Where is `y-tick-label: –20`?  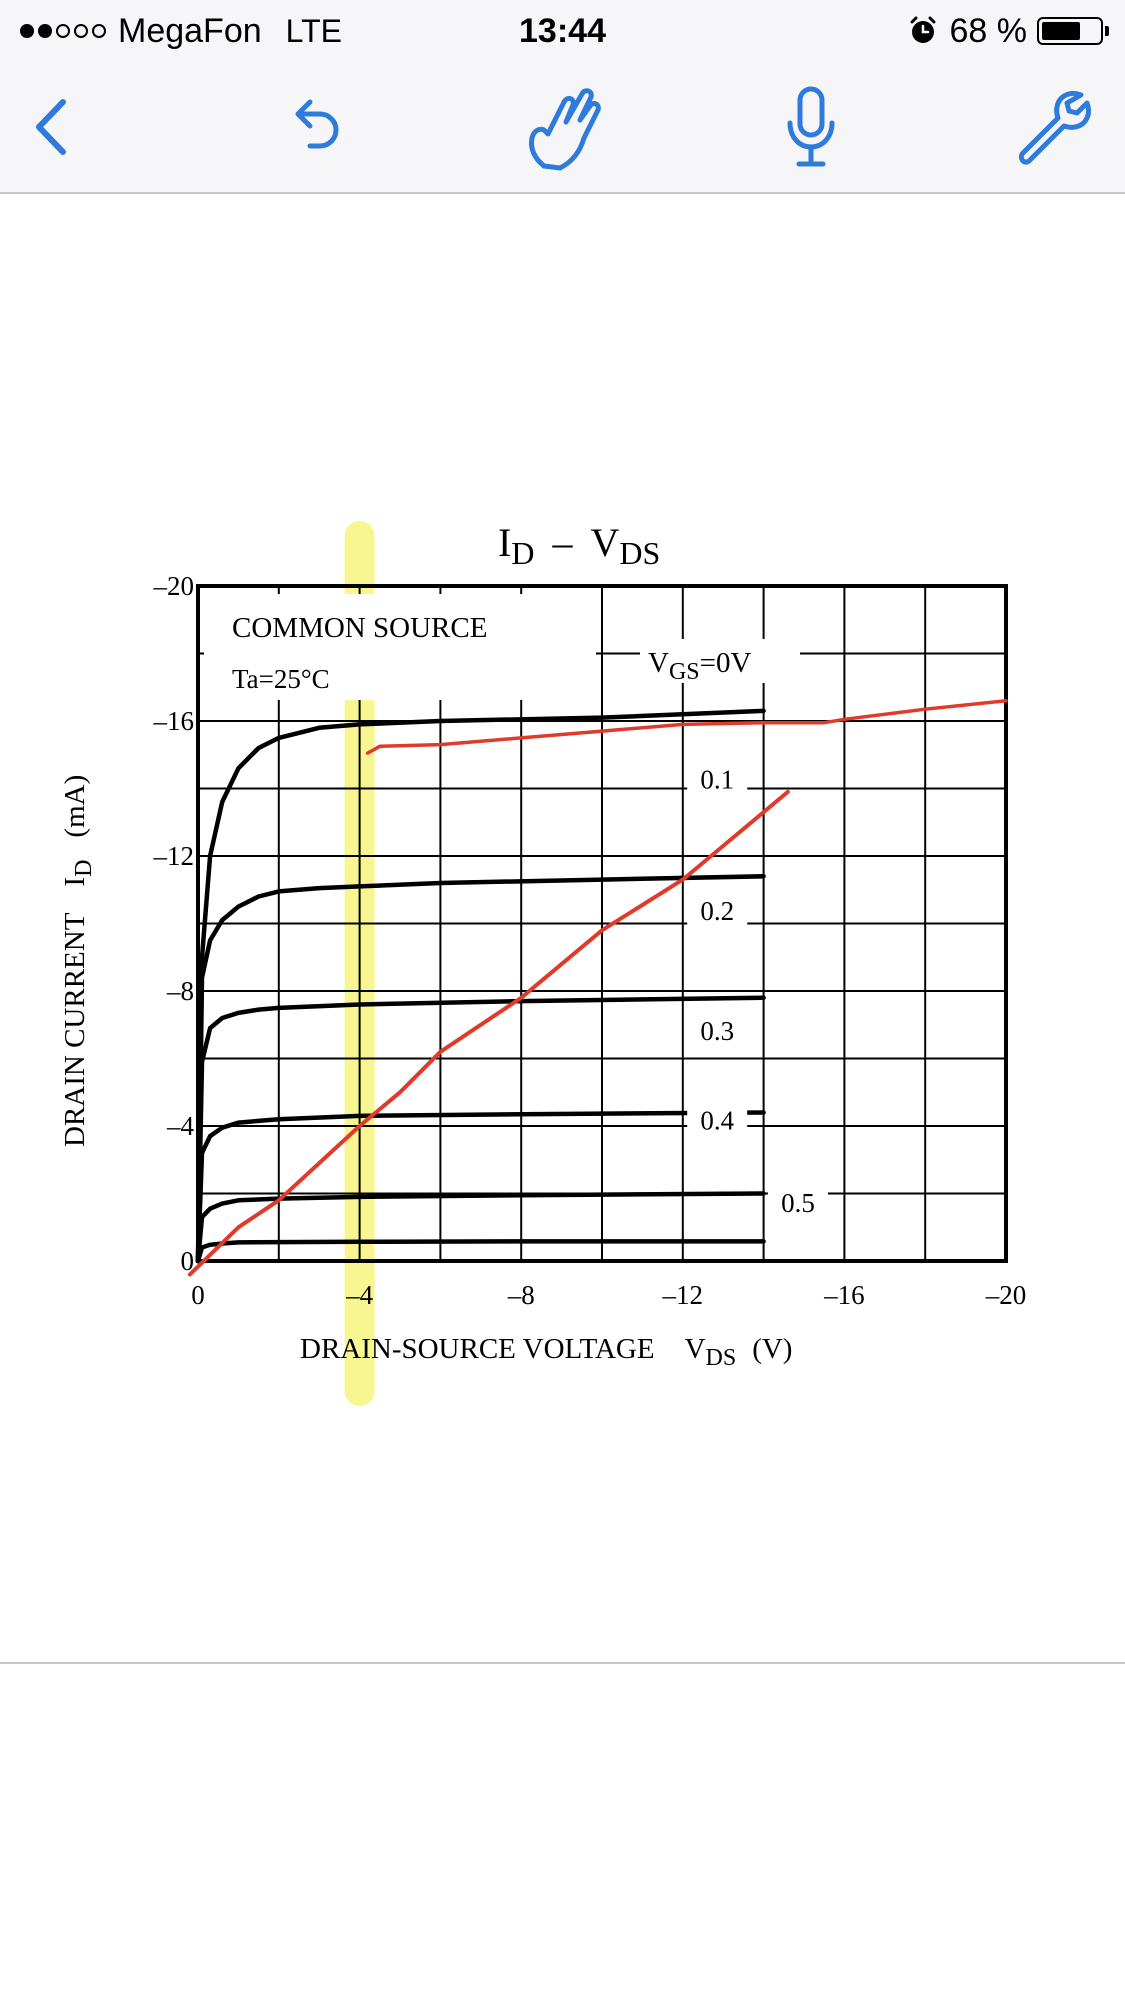 y-tick-label: –20 is located at coordinates (174, 586).